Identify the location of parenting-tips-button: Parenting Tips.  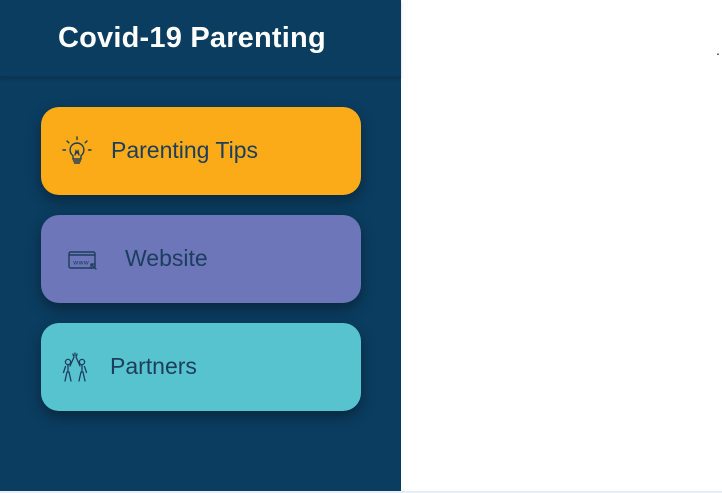
(201, 151).